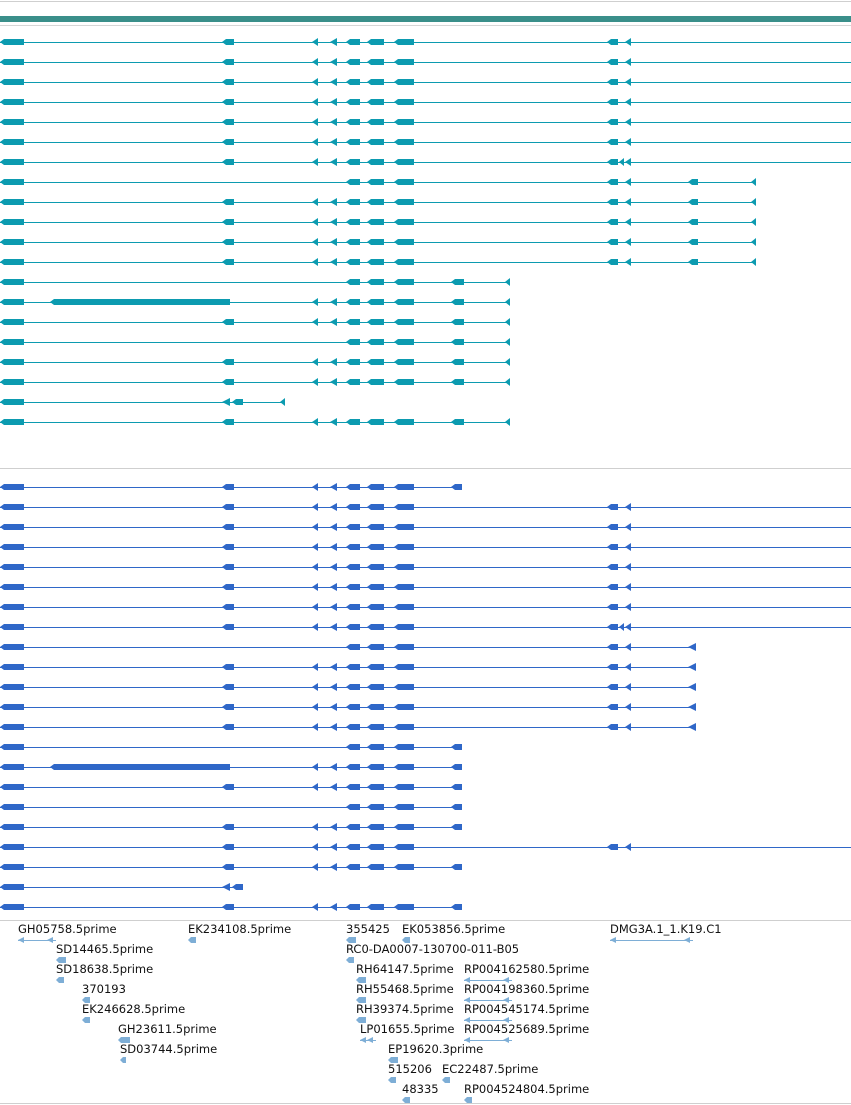  Describe the element at coordinates (526, 972) in the screenshot. I see `est-feature: RP004162580.5prime` at that location.